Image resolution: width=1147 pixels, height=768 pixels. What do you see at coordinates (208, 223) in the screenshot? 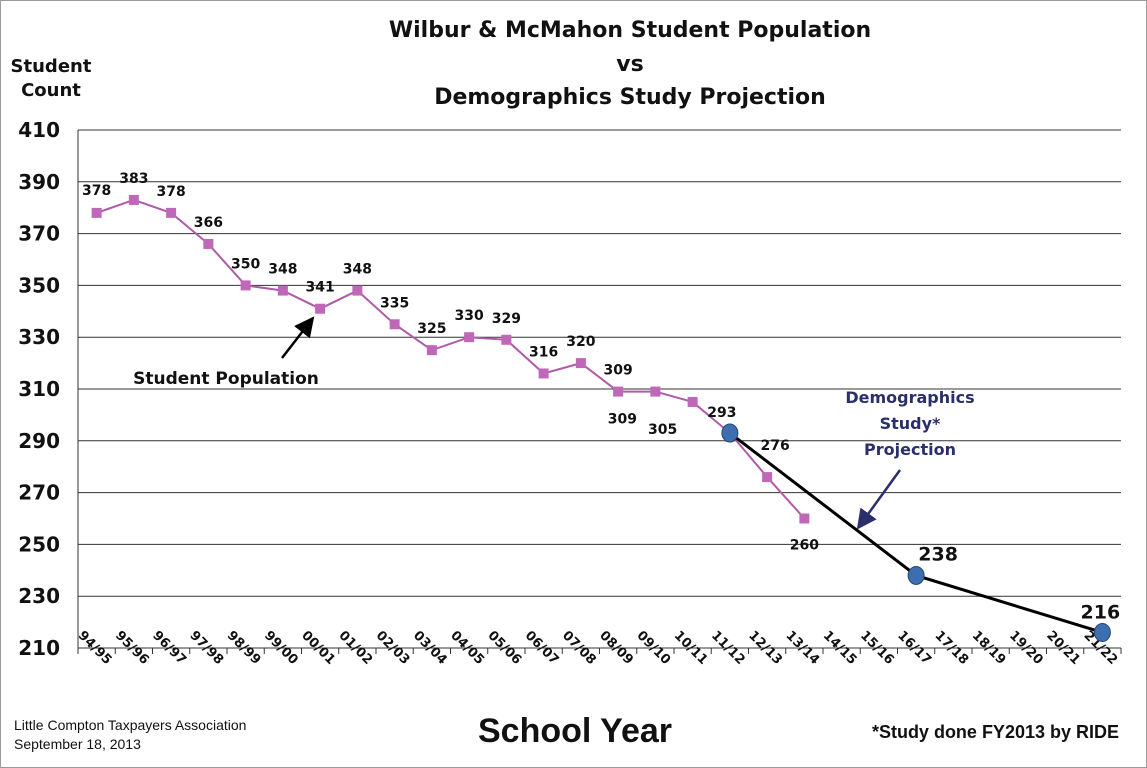
I see `data-label-97-98: 366` at bounding box center [208, 223].